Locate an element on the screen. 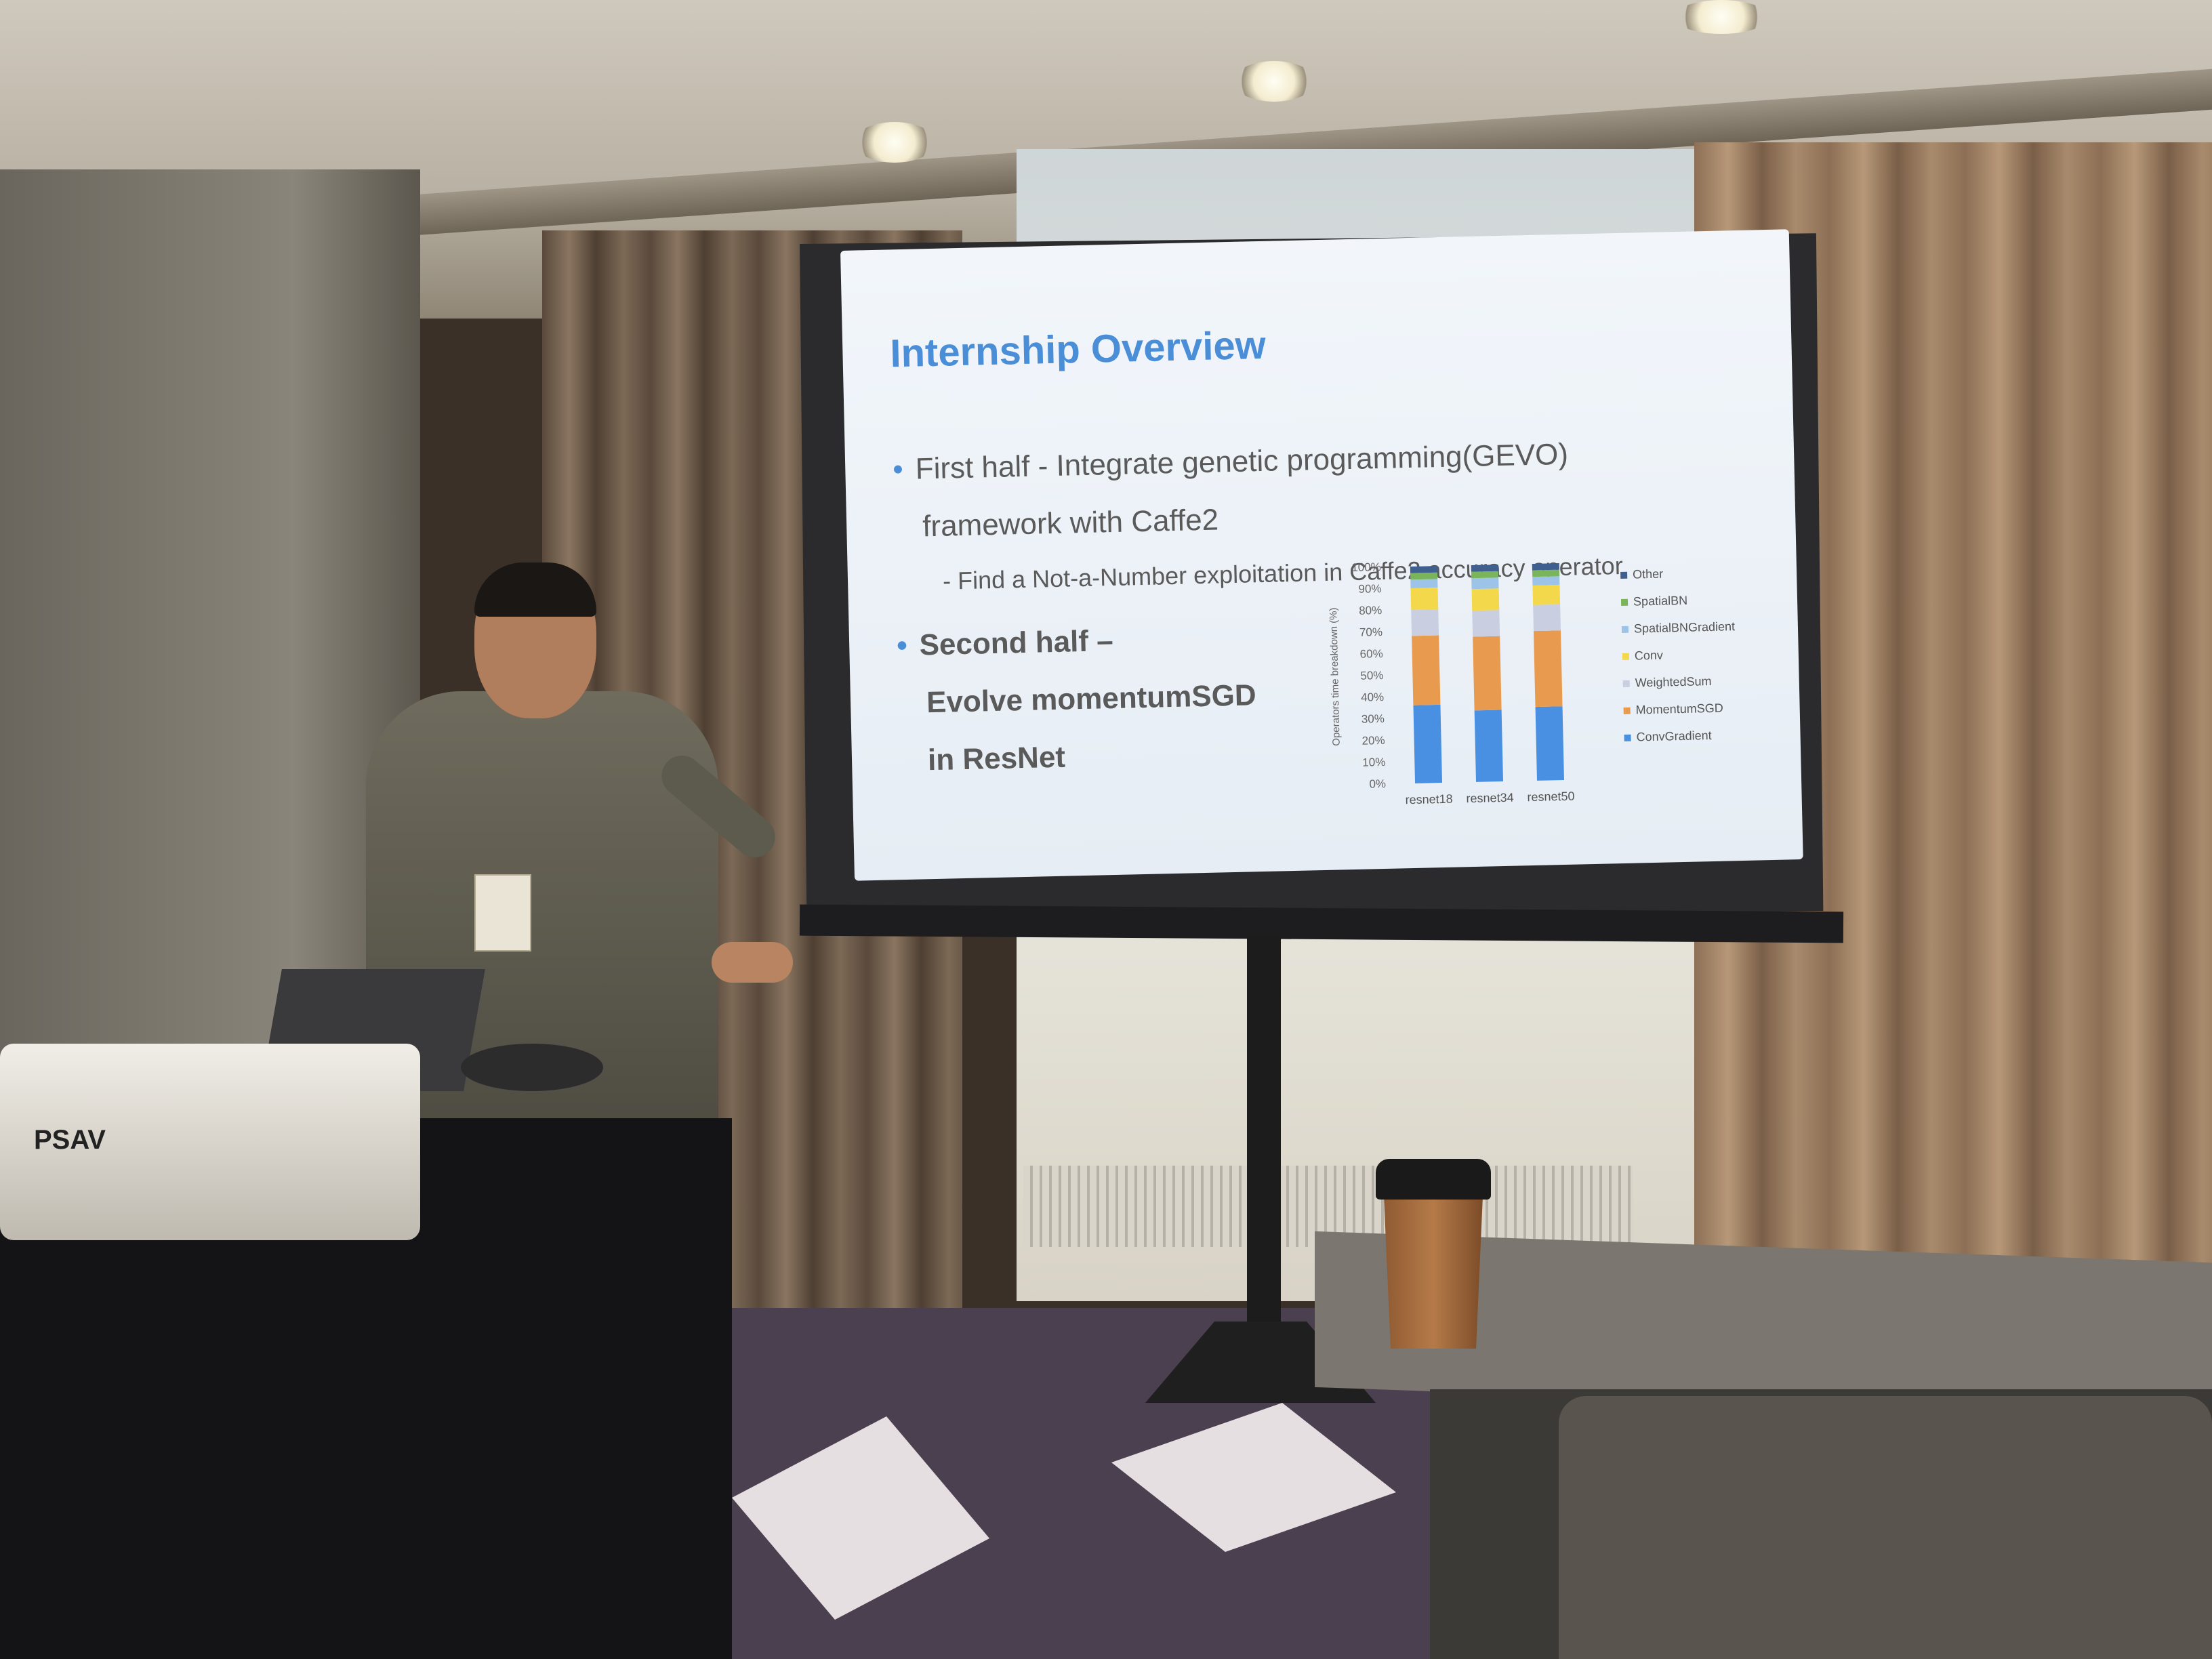 The height and width of the screenshot is (1659, 2212). bullet-second-half: • Second half – is located at coordinates (1006, 644).